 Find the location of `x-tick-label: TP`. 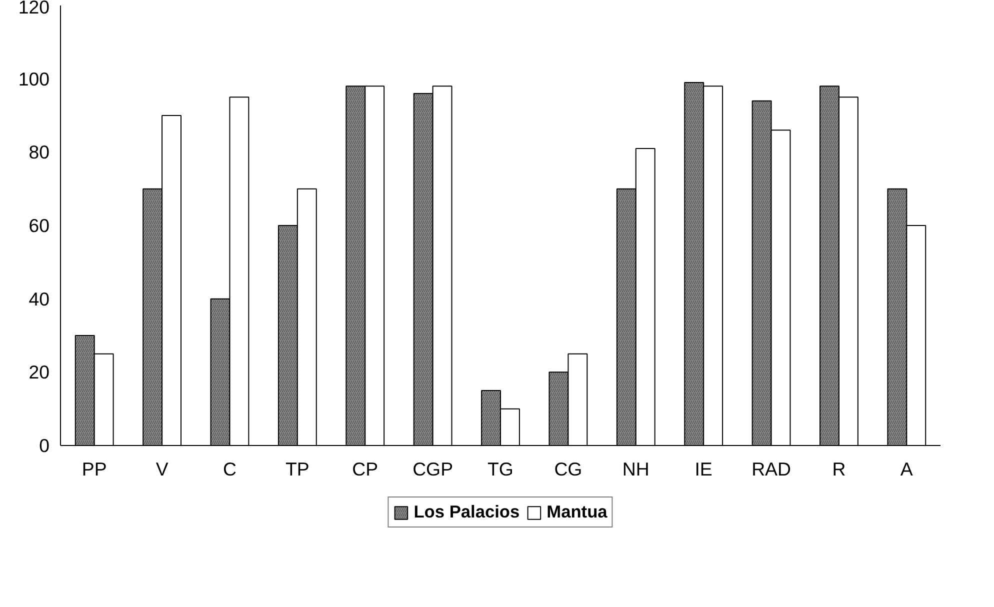

x-tick-label: TP is located at coordinates (298, 469).